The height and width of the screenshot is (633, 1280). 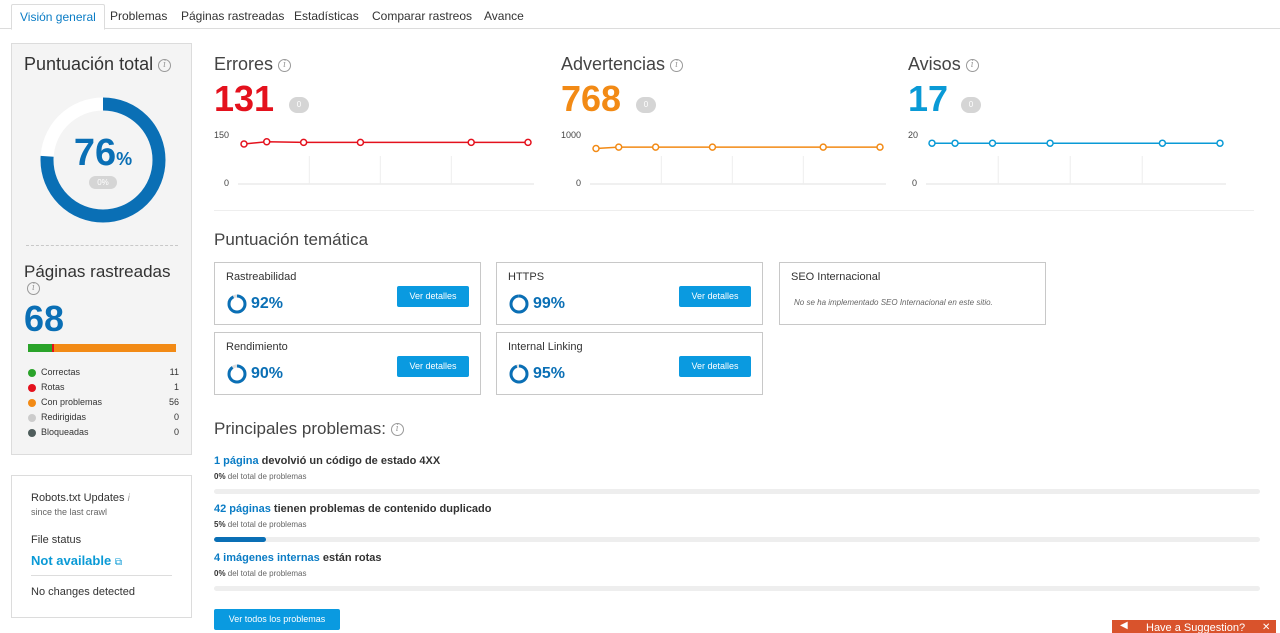 What do you see at coordinates (309, 429) in the screenshot?
I see `top-issues-title: Principales problemas: i` at bounding box center [309, 429].